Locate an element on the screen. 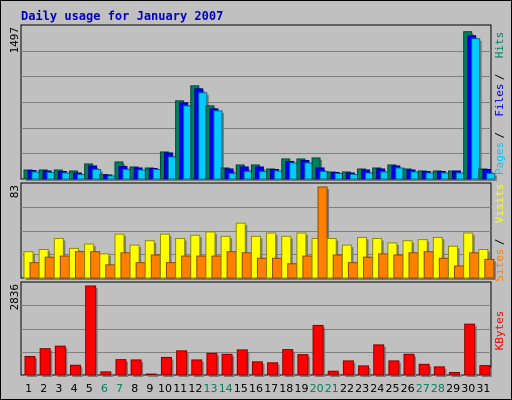  kbytes-ymax-label: 2836 is located at coordinates (14, 297).